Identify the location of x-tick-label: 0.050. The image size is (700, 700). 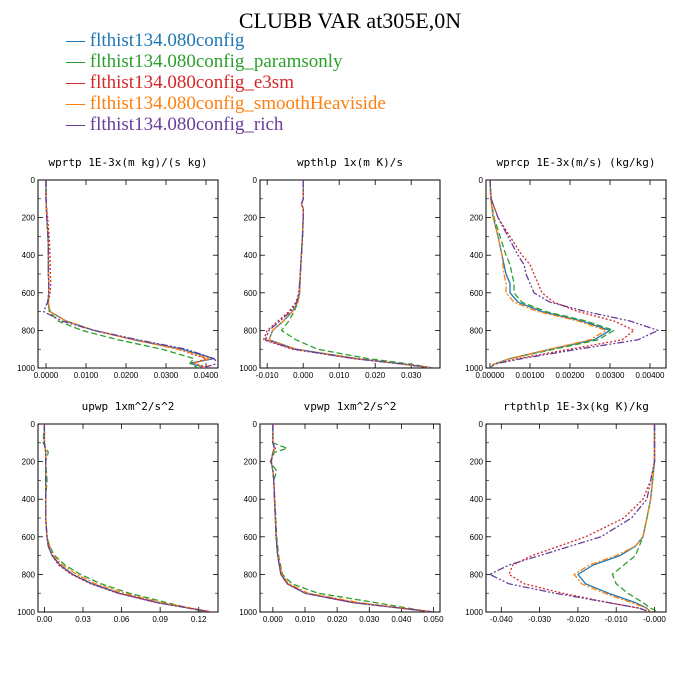
(434, 619).